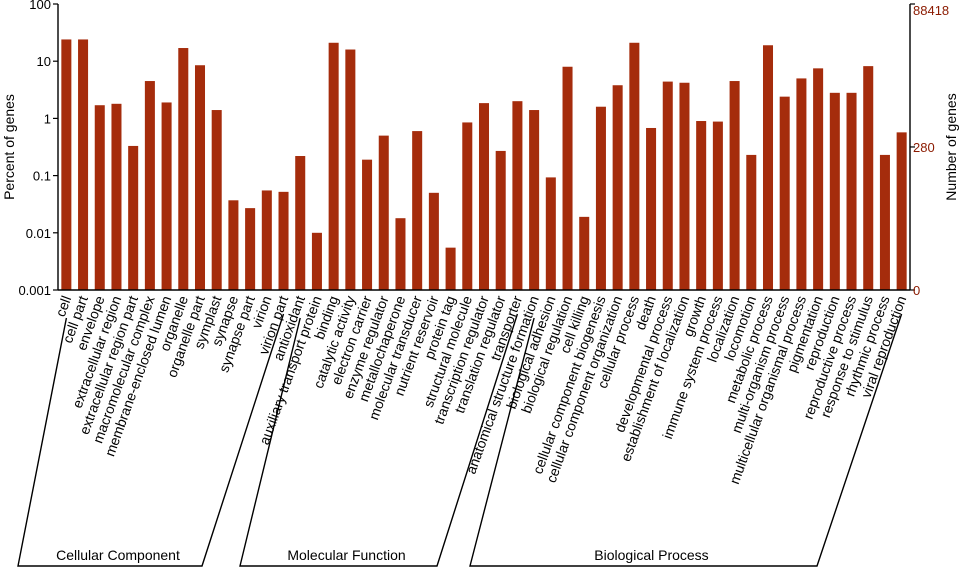 The width and height of the screenshot is (964, 575). Describe the element at coordinates (651, 555) in the screenshot. I see `group-label: Biological Process` at that location.